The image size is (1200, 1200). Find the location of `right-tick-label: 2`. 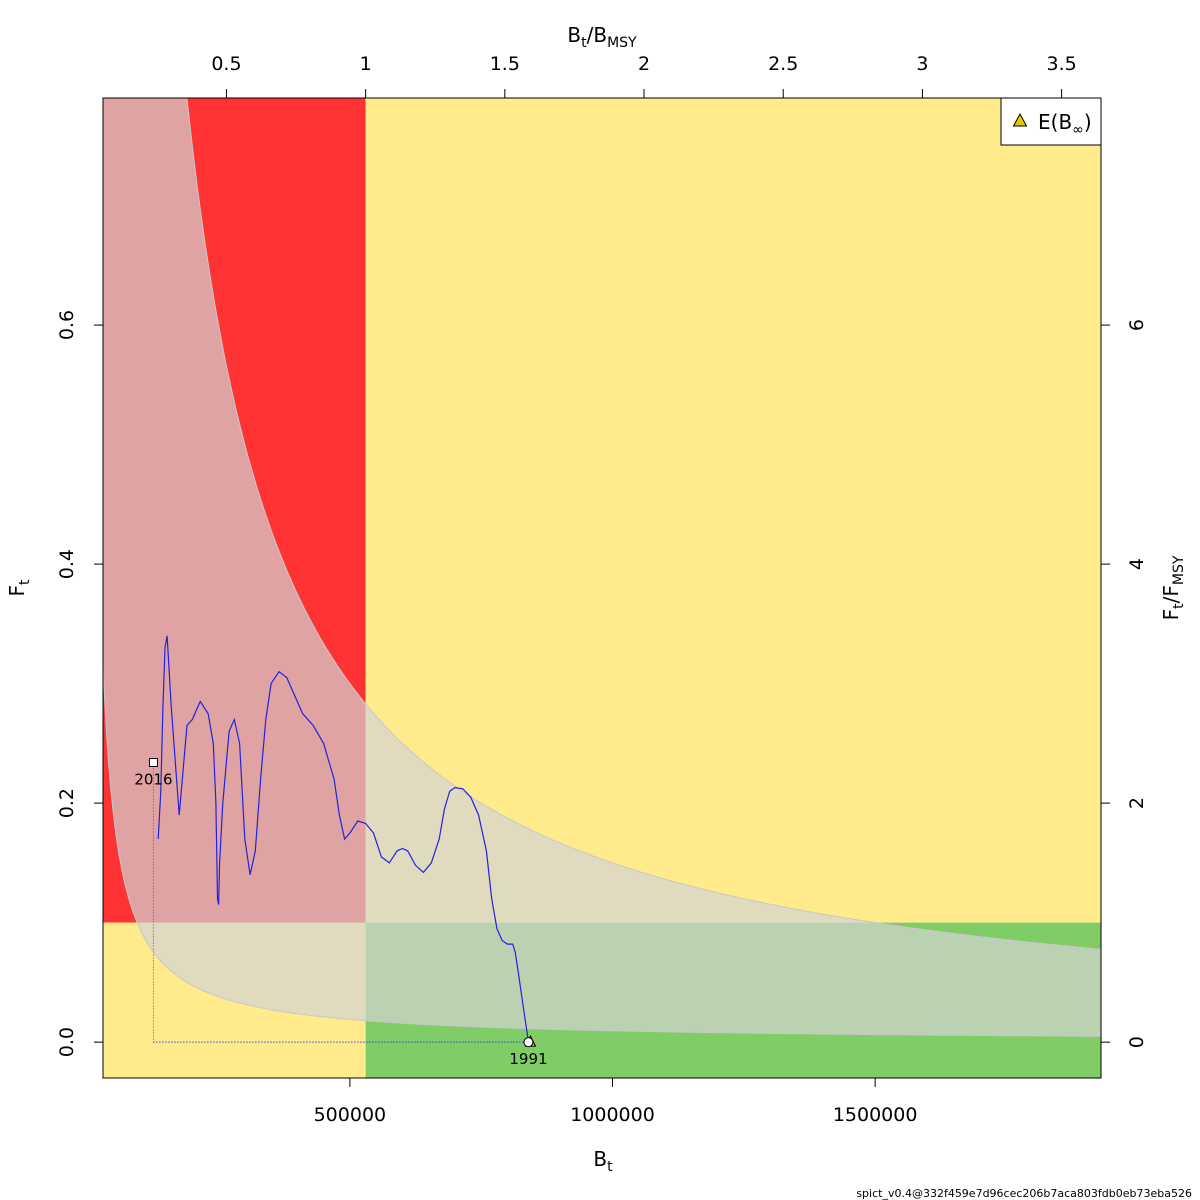

right-tick-label: 2 is located at coordinates (1137, 803).